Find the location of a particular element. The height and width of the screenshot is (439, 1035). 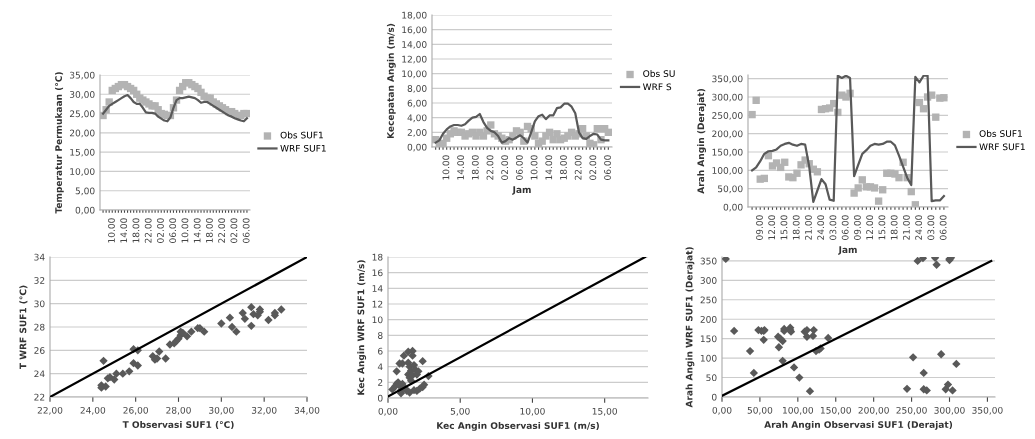

x-tick-label: 5,00 is located at coordinates (460, 411).